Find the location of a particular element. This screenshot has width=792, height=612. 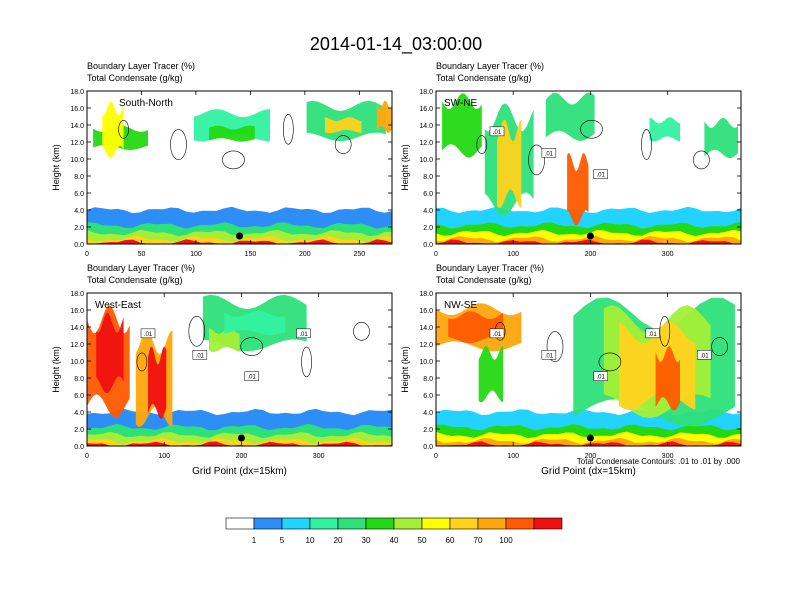

colorbar-label: 20 is located at coordinates (338, 540).